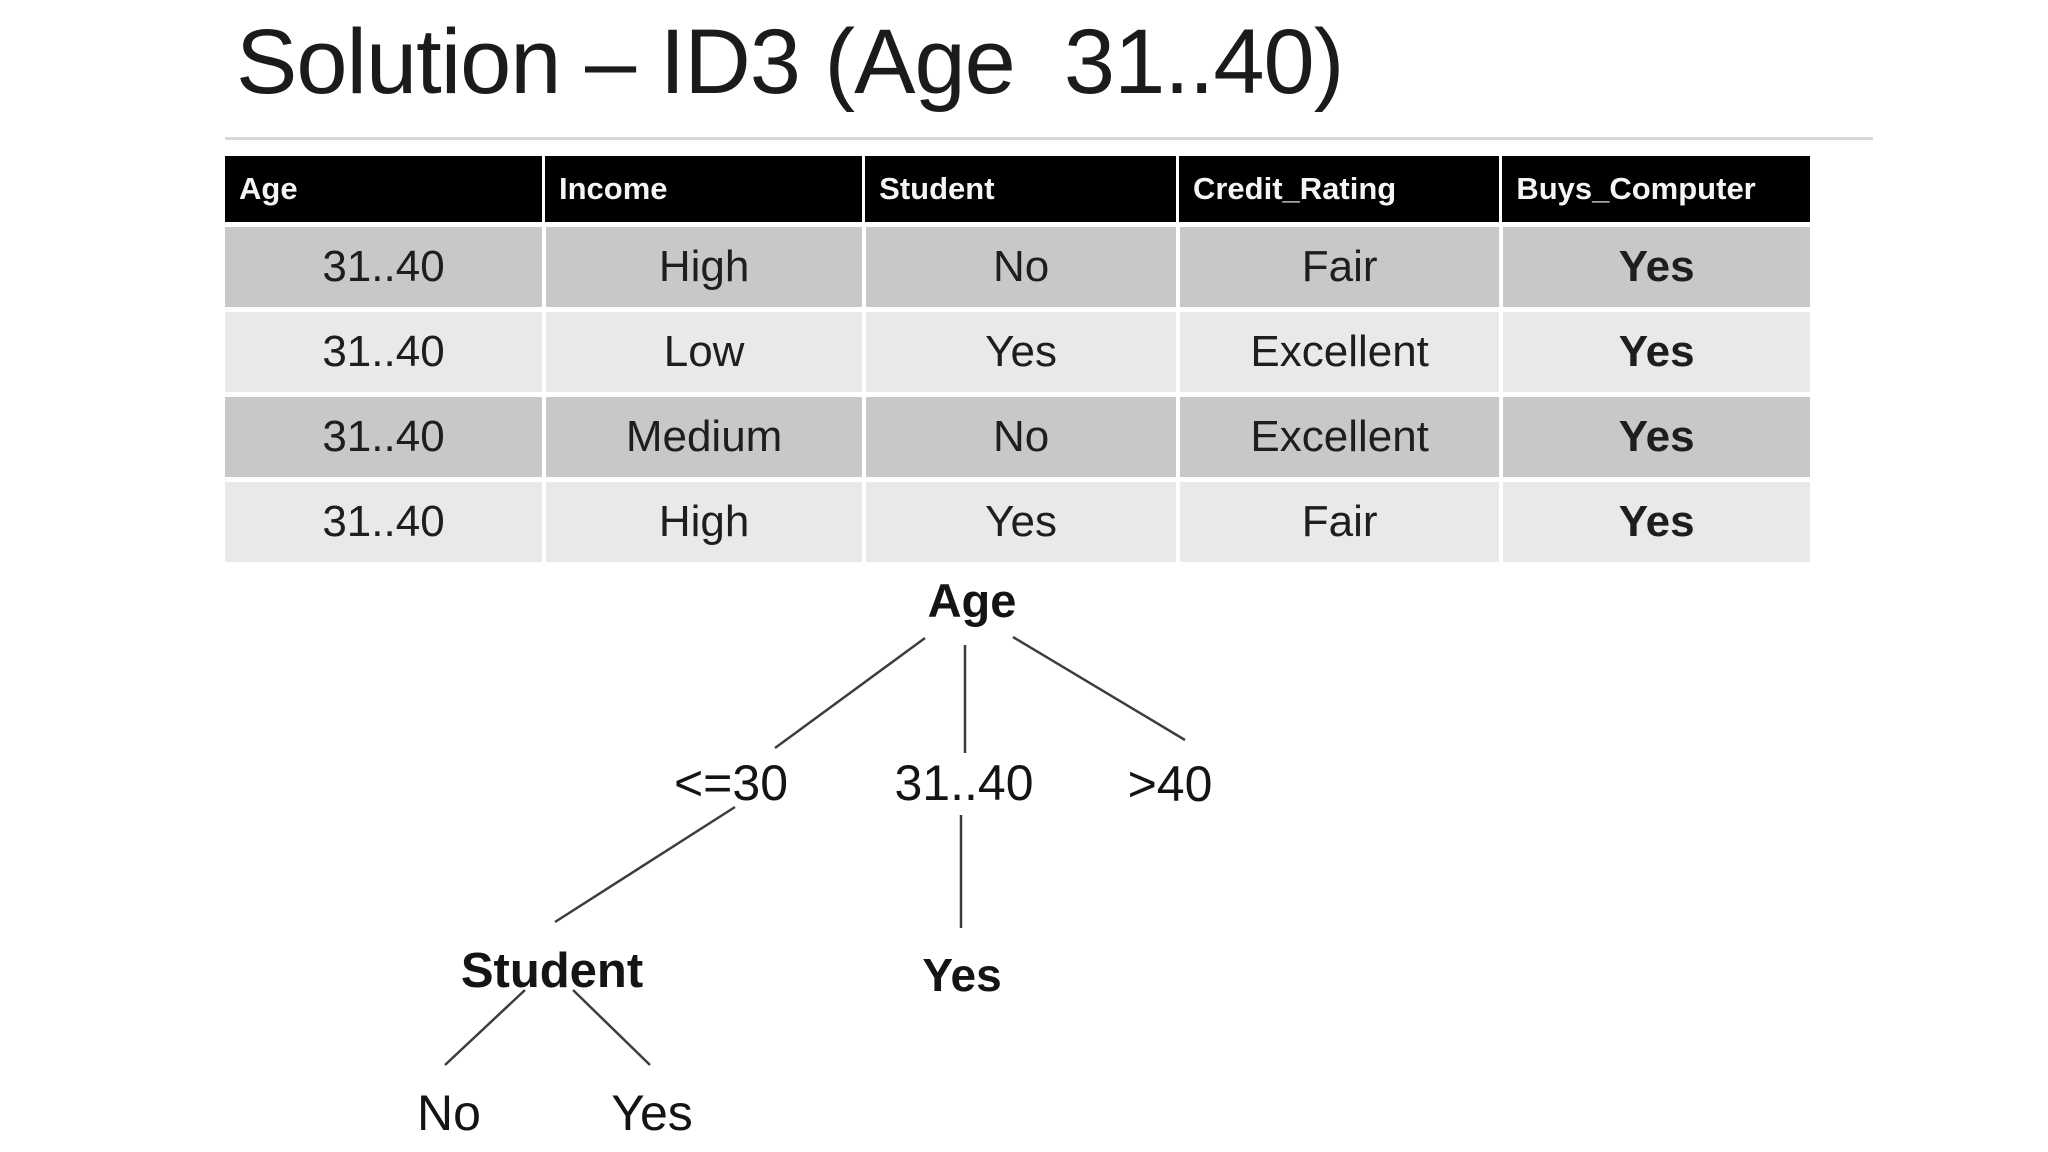 Image resolution: width=2048 pixels, height=1152 pixels. Describe the element at coordinates (961, 975) in the screenshot. I see `tree-leaf-yes-middle: Yes` at that location.